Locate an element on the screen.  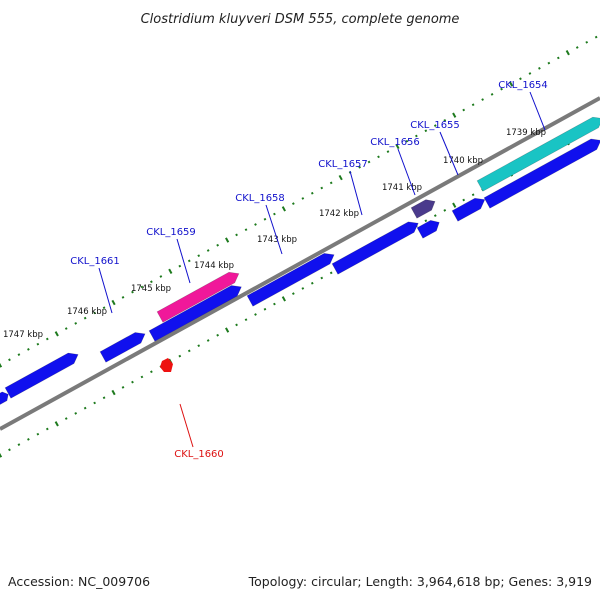
gene-CKL_1659b is located at coordinates (195, 313).